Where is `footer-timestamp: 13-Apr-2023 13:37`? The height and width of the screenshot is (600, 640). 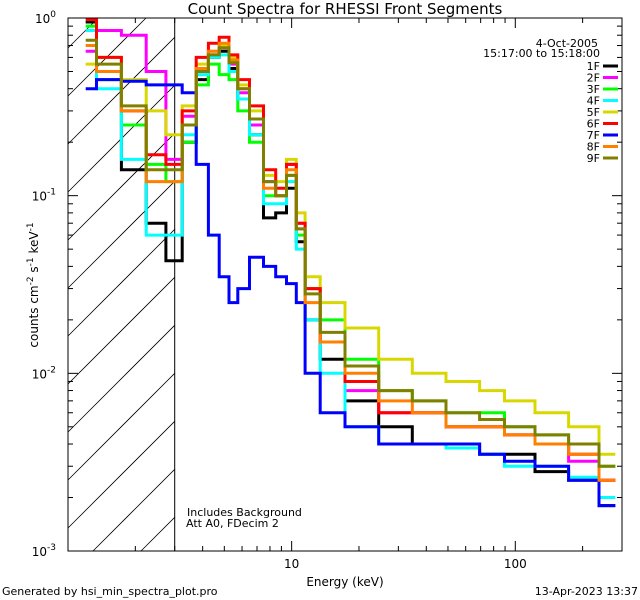 footer-timestamp: 13-Apr-2023 13:37 is located at coordinates (586, 591).